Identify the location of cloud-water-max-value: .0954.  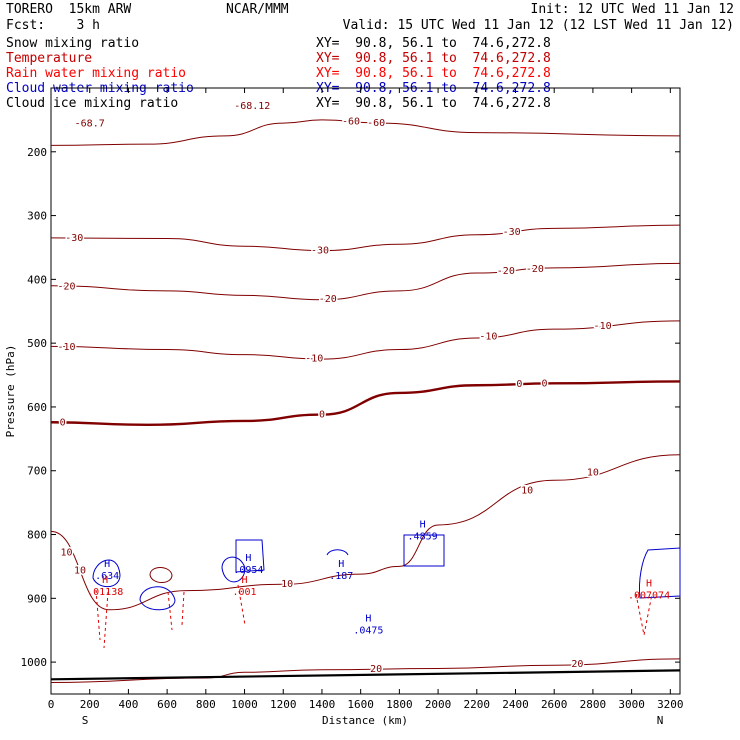
(248, 570).